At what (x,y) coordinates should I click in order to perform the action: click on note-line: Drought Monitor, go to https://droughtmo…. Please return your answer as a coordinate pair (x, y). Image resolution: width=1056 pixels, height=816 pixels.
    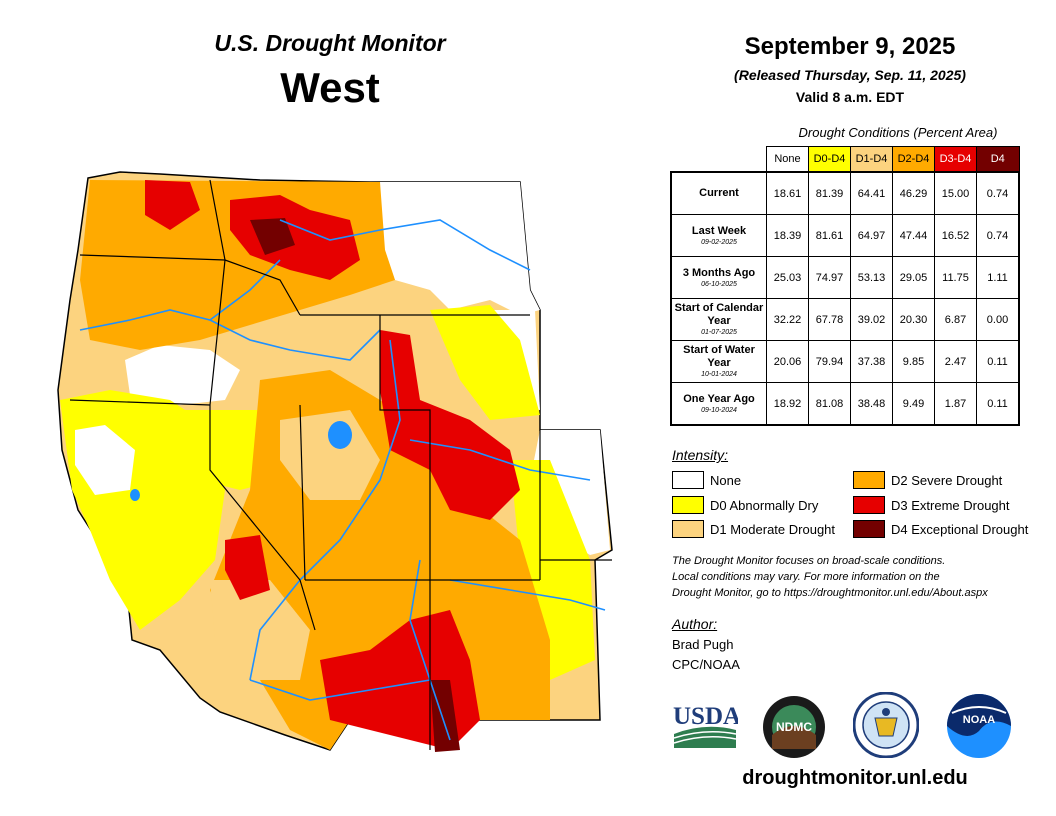
    Looking at the image, I should click on (830, 593).